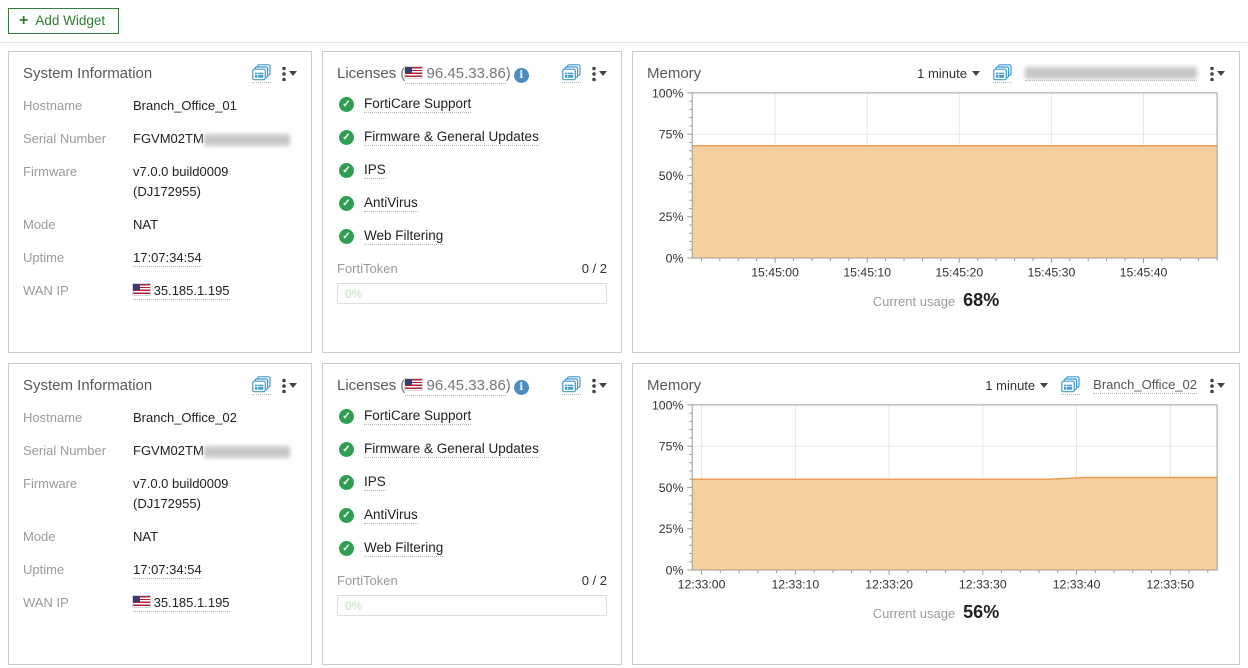 This screenshot has width=1248, height=668. Describe the element at coordinates (667, 405) in the screenshot. I see `svg-text: 100%` at that location.